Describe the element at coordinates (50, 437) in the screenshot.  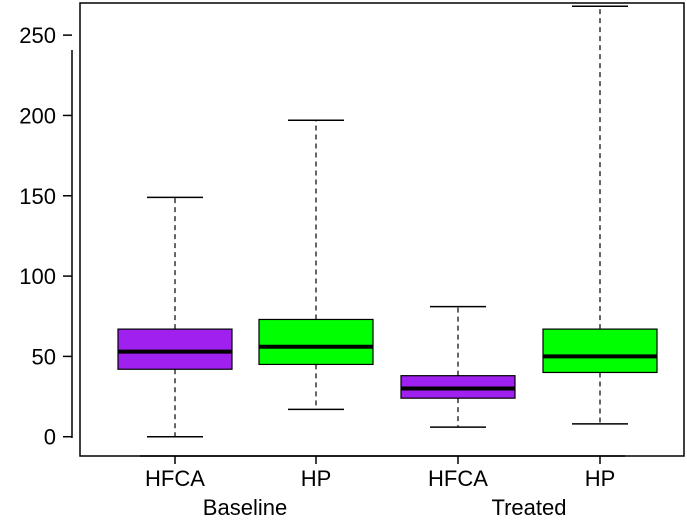
I see `y-tick-label-0: 0` at that location.